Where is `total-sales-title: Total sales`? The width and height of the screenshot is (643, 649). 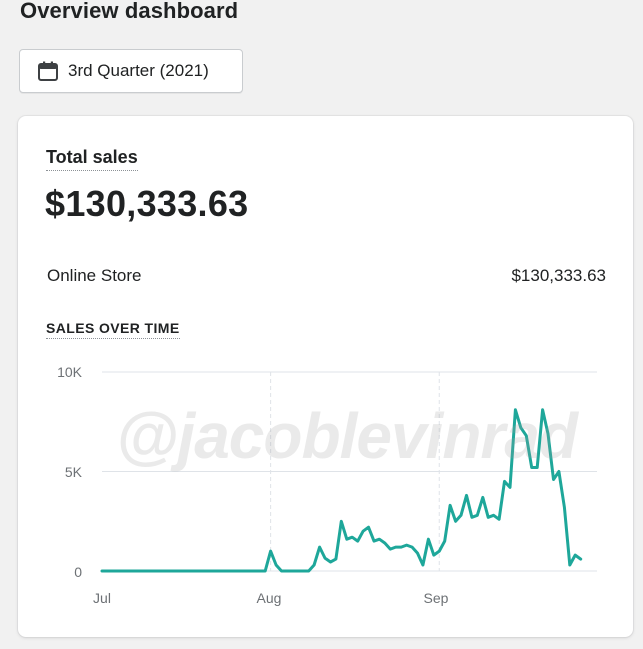 total-sales-title: Total sales is located at coordinates (92, 159).